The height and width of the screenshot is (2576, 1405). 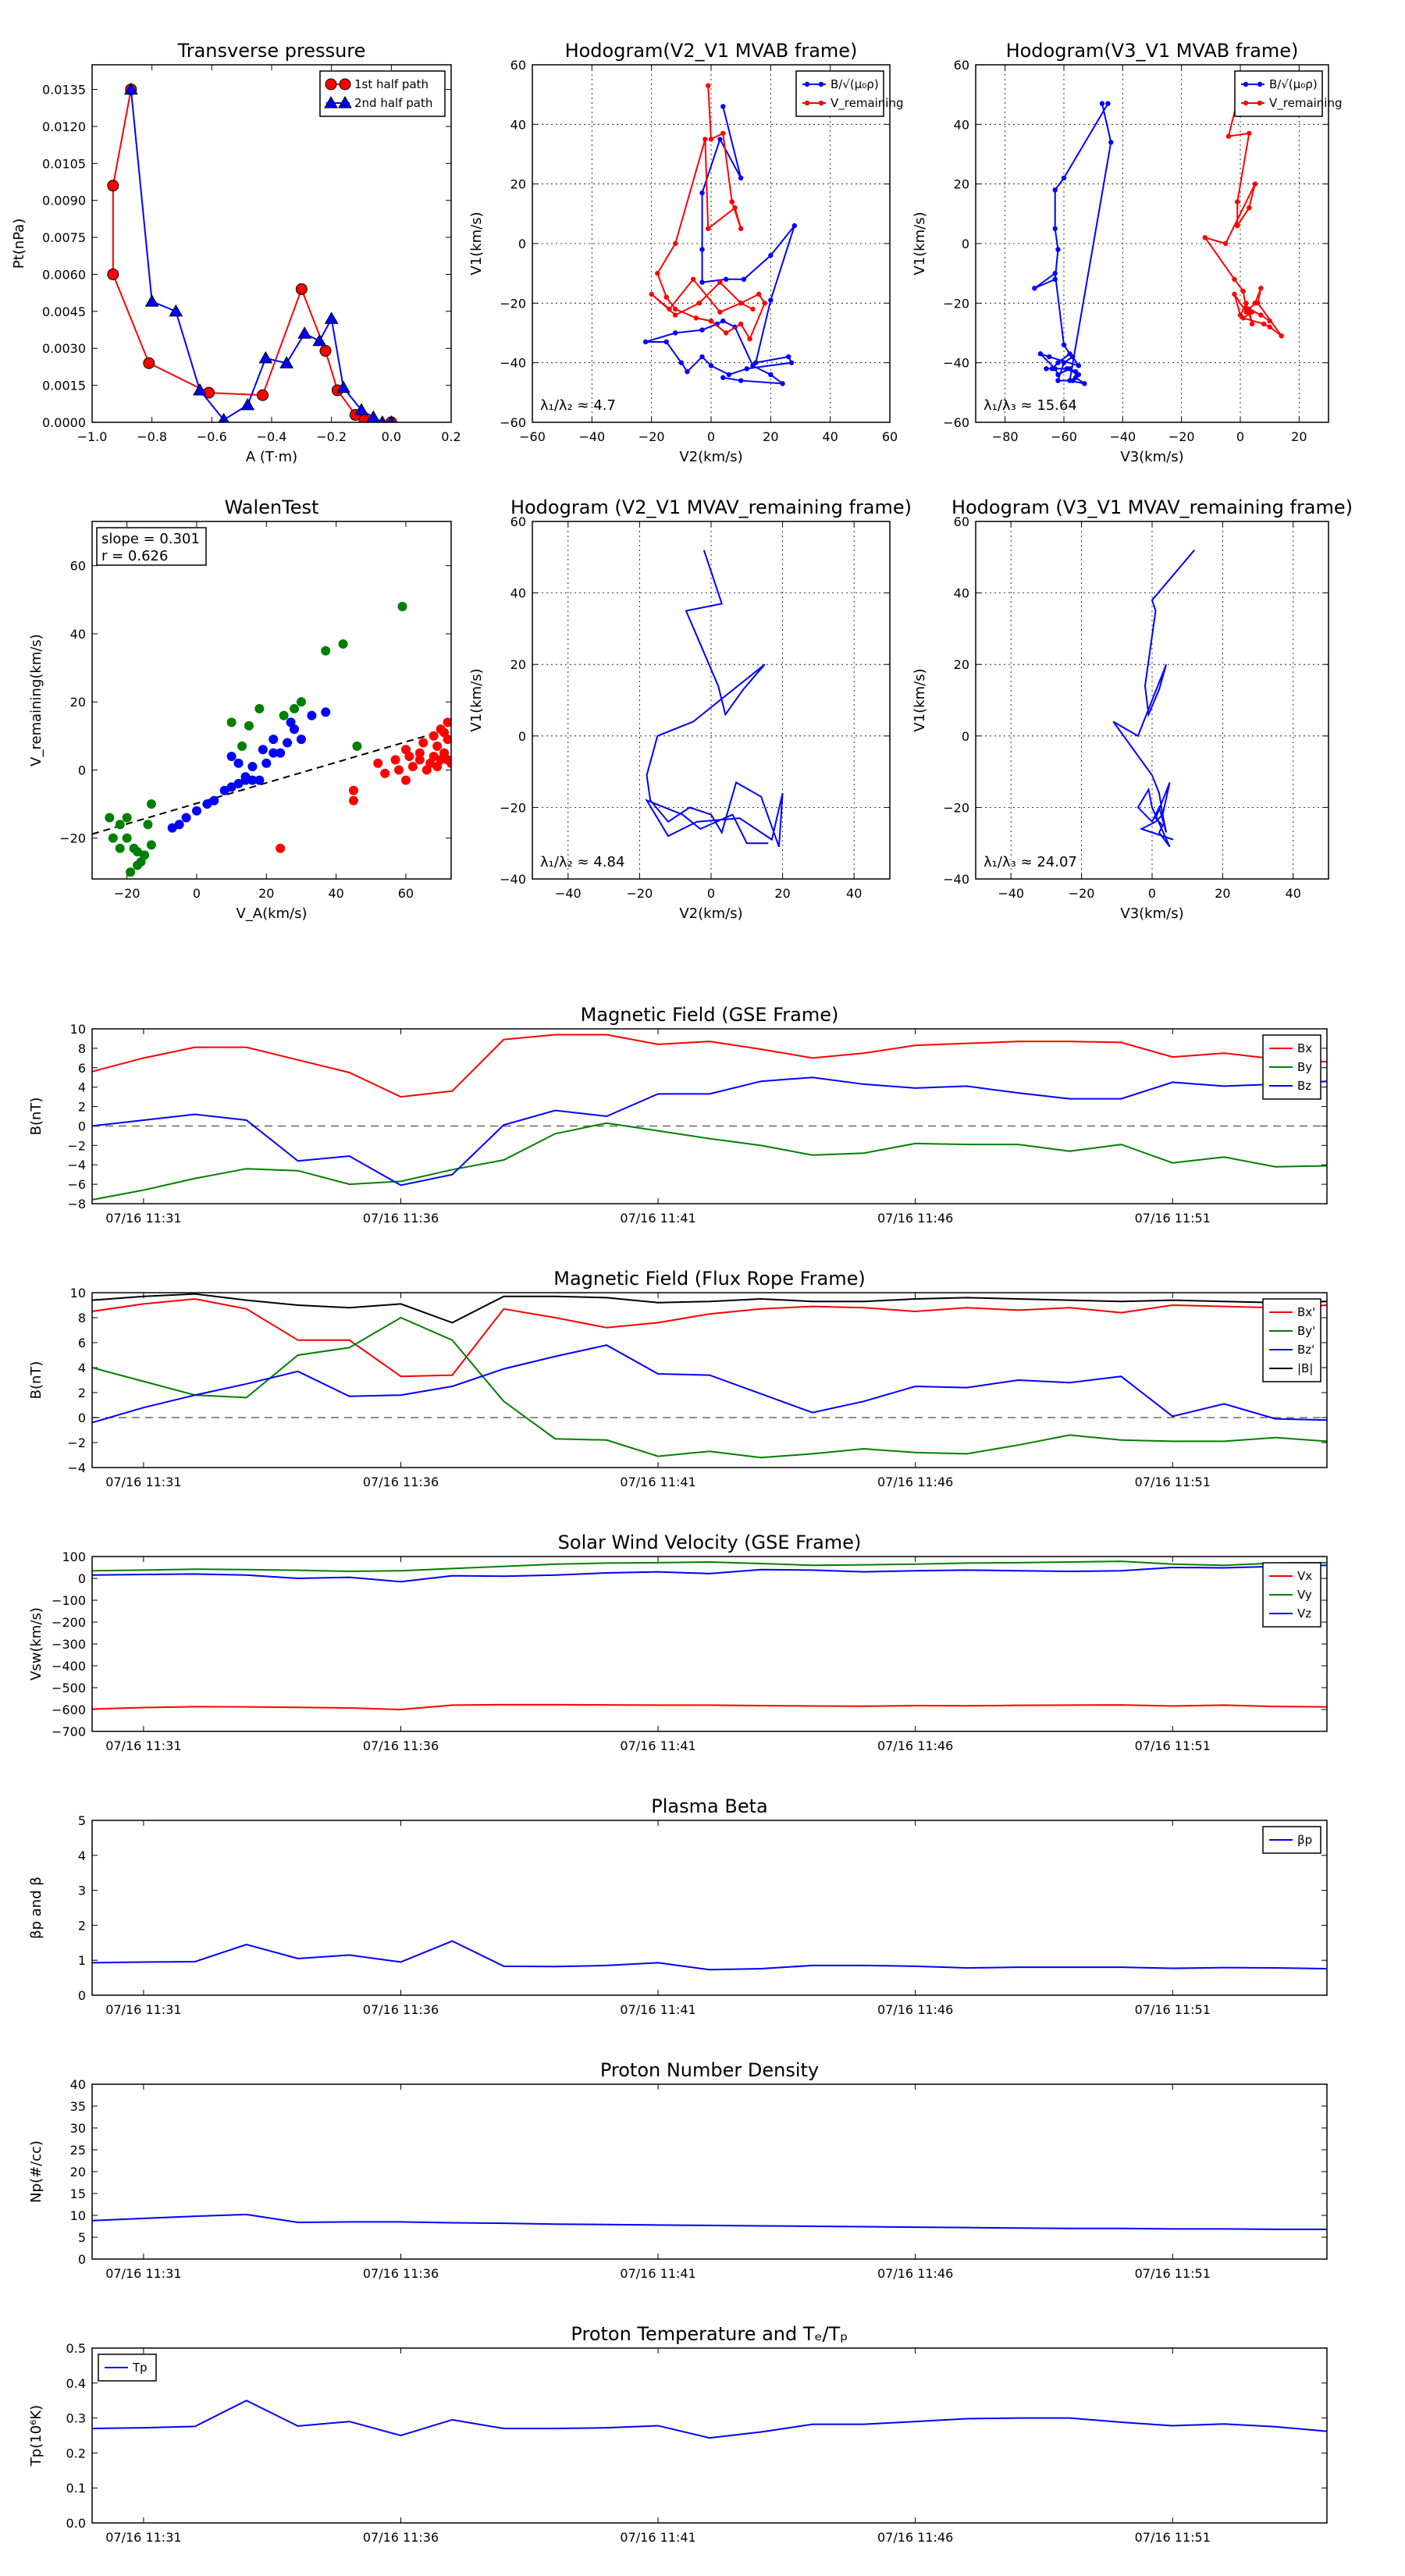 I want to click on x-tick-label: −40, so click(x=591, y=436).